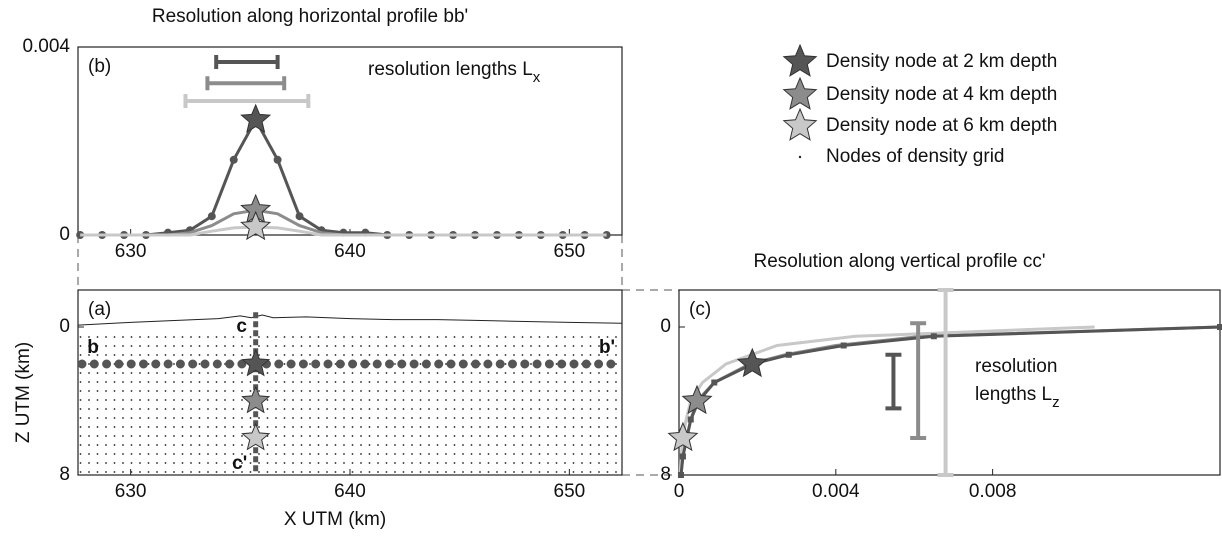  What do you see at coordinates (335, 519) in the screenshot?
I see `x-axis-label: X UTM (km)` at bounding box center [335, 519].